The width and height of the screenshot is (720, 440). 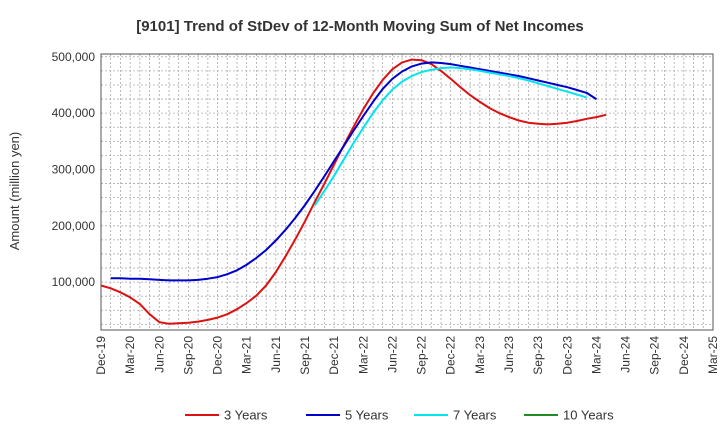 What do you see at coordinates (74, 113) in the screenshot?
I see `y-tick-label: 400,000` at bounding box center [74, 113].